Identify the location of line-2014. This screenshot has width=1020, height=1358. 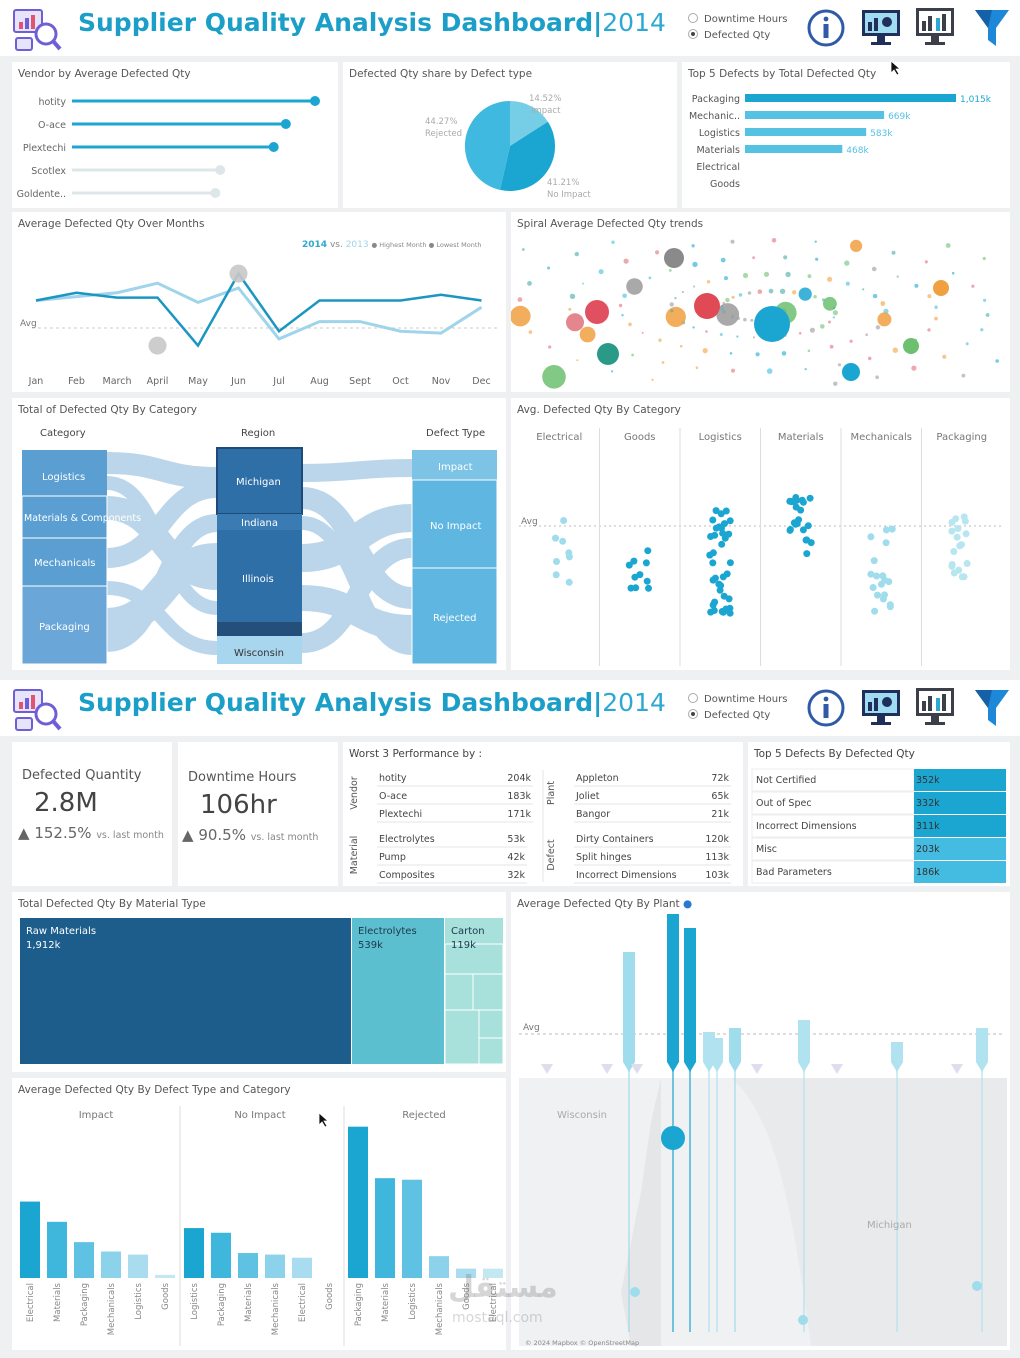
(258, 309).